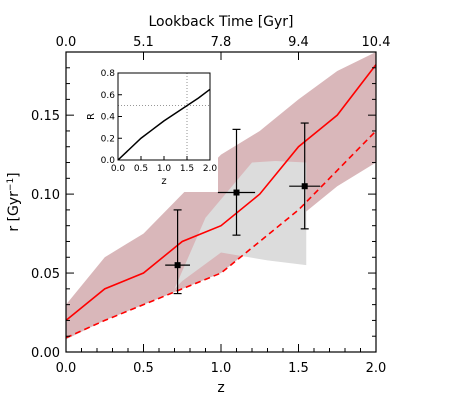  Describe the element at coordinates (91, 116) in the screenshot. I see `inset-y-axis-label: R` at that location.